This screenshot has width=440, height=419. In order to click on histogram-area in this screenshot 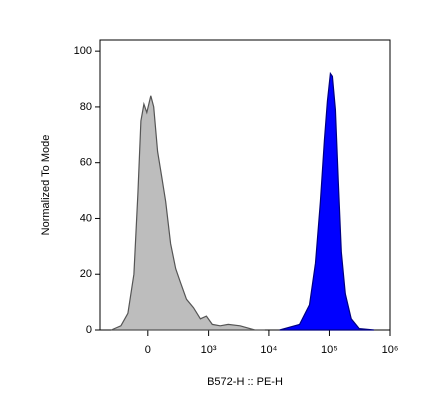, I will do `click(327, 201)`.